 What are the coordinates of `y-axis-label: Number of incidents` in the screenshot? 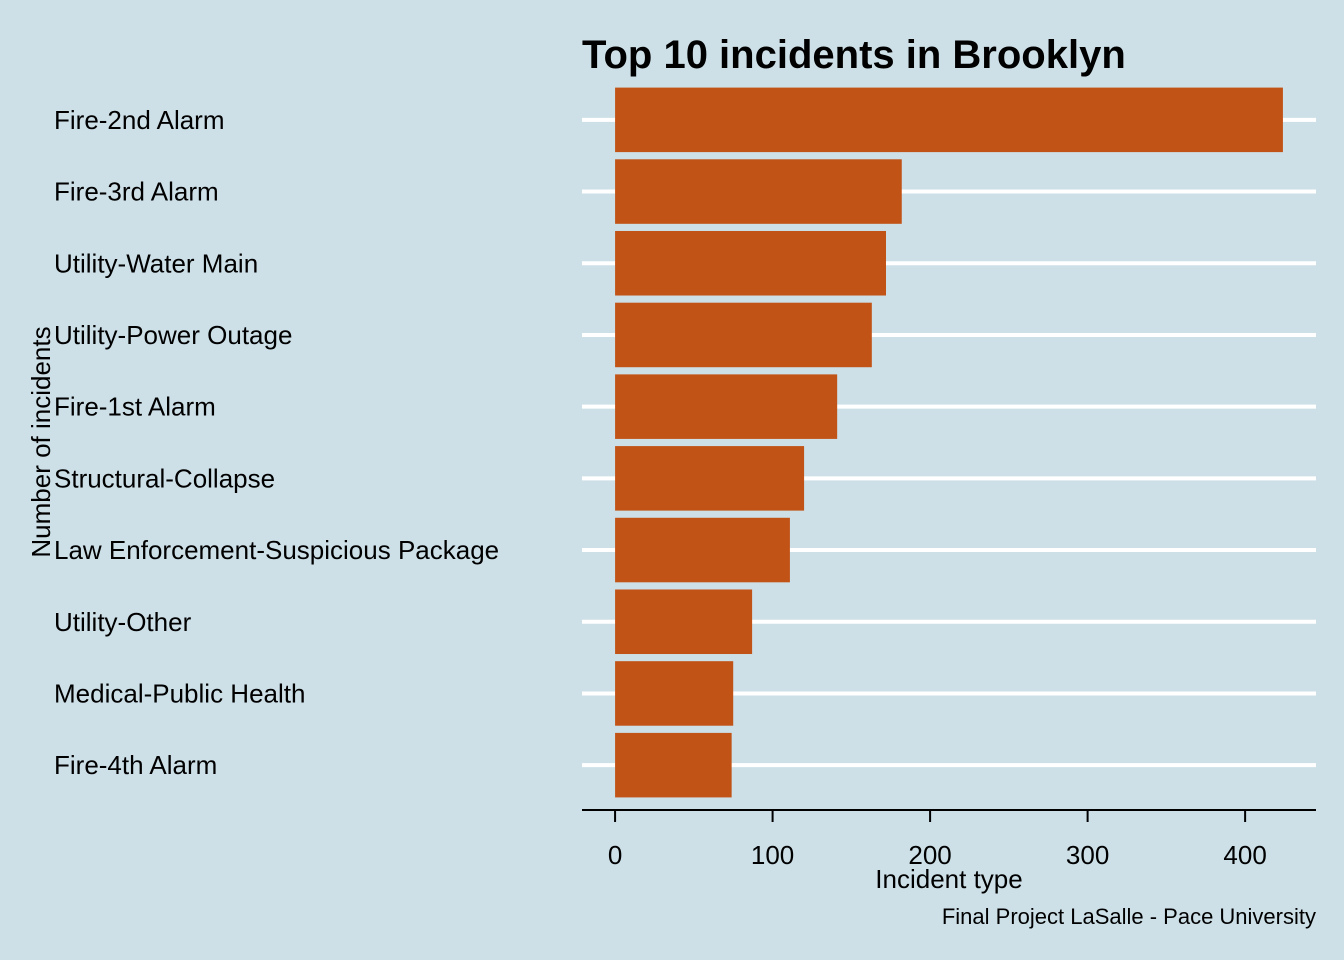 It's located at (41, 441).